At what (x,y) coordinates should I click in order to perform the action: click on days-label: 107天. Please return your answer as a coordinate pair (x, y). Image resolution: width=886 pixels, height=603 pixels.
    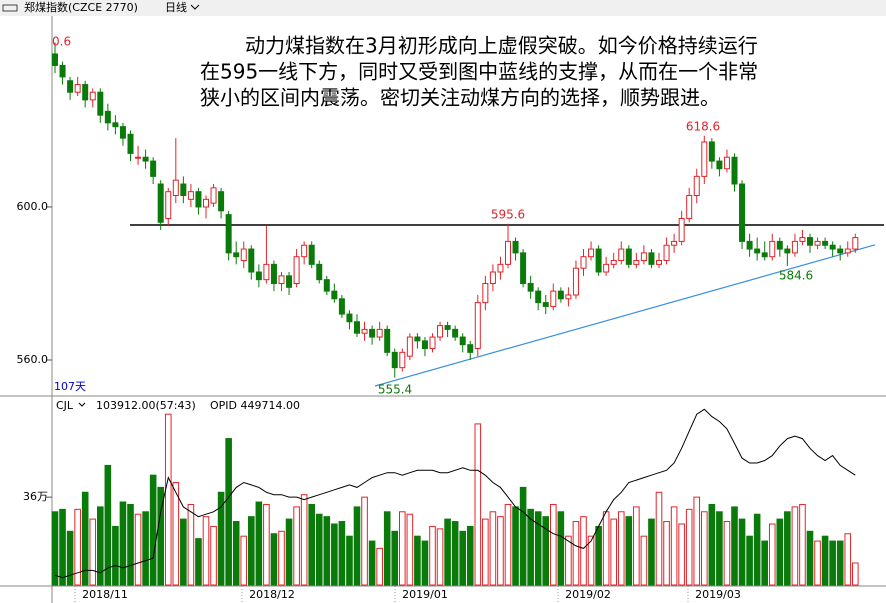
    Looking at the image, I should click on (70, 386).